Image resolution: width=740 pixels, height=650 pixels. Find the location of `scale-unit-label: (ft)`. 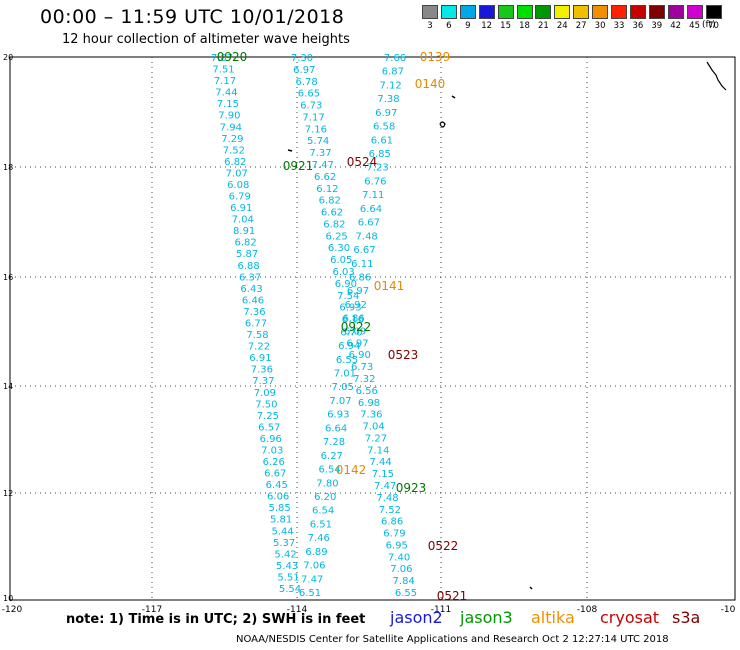

scale-unit-label: (ft) is located at coordinates (709, 25).